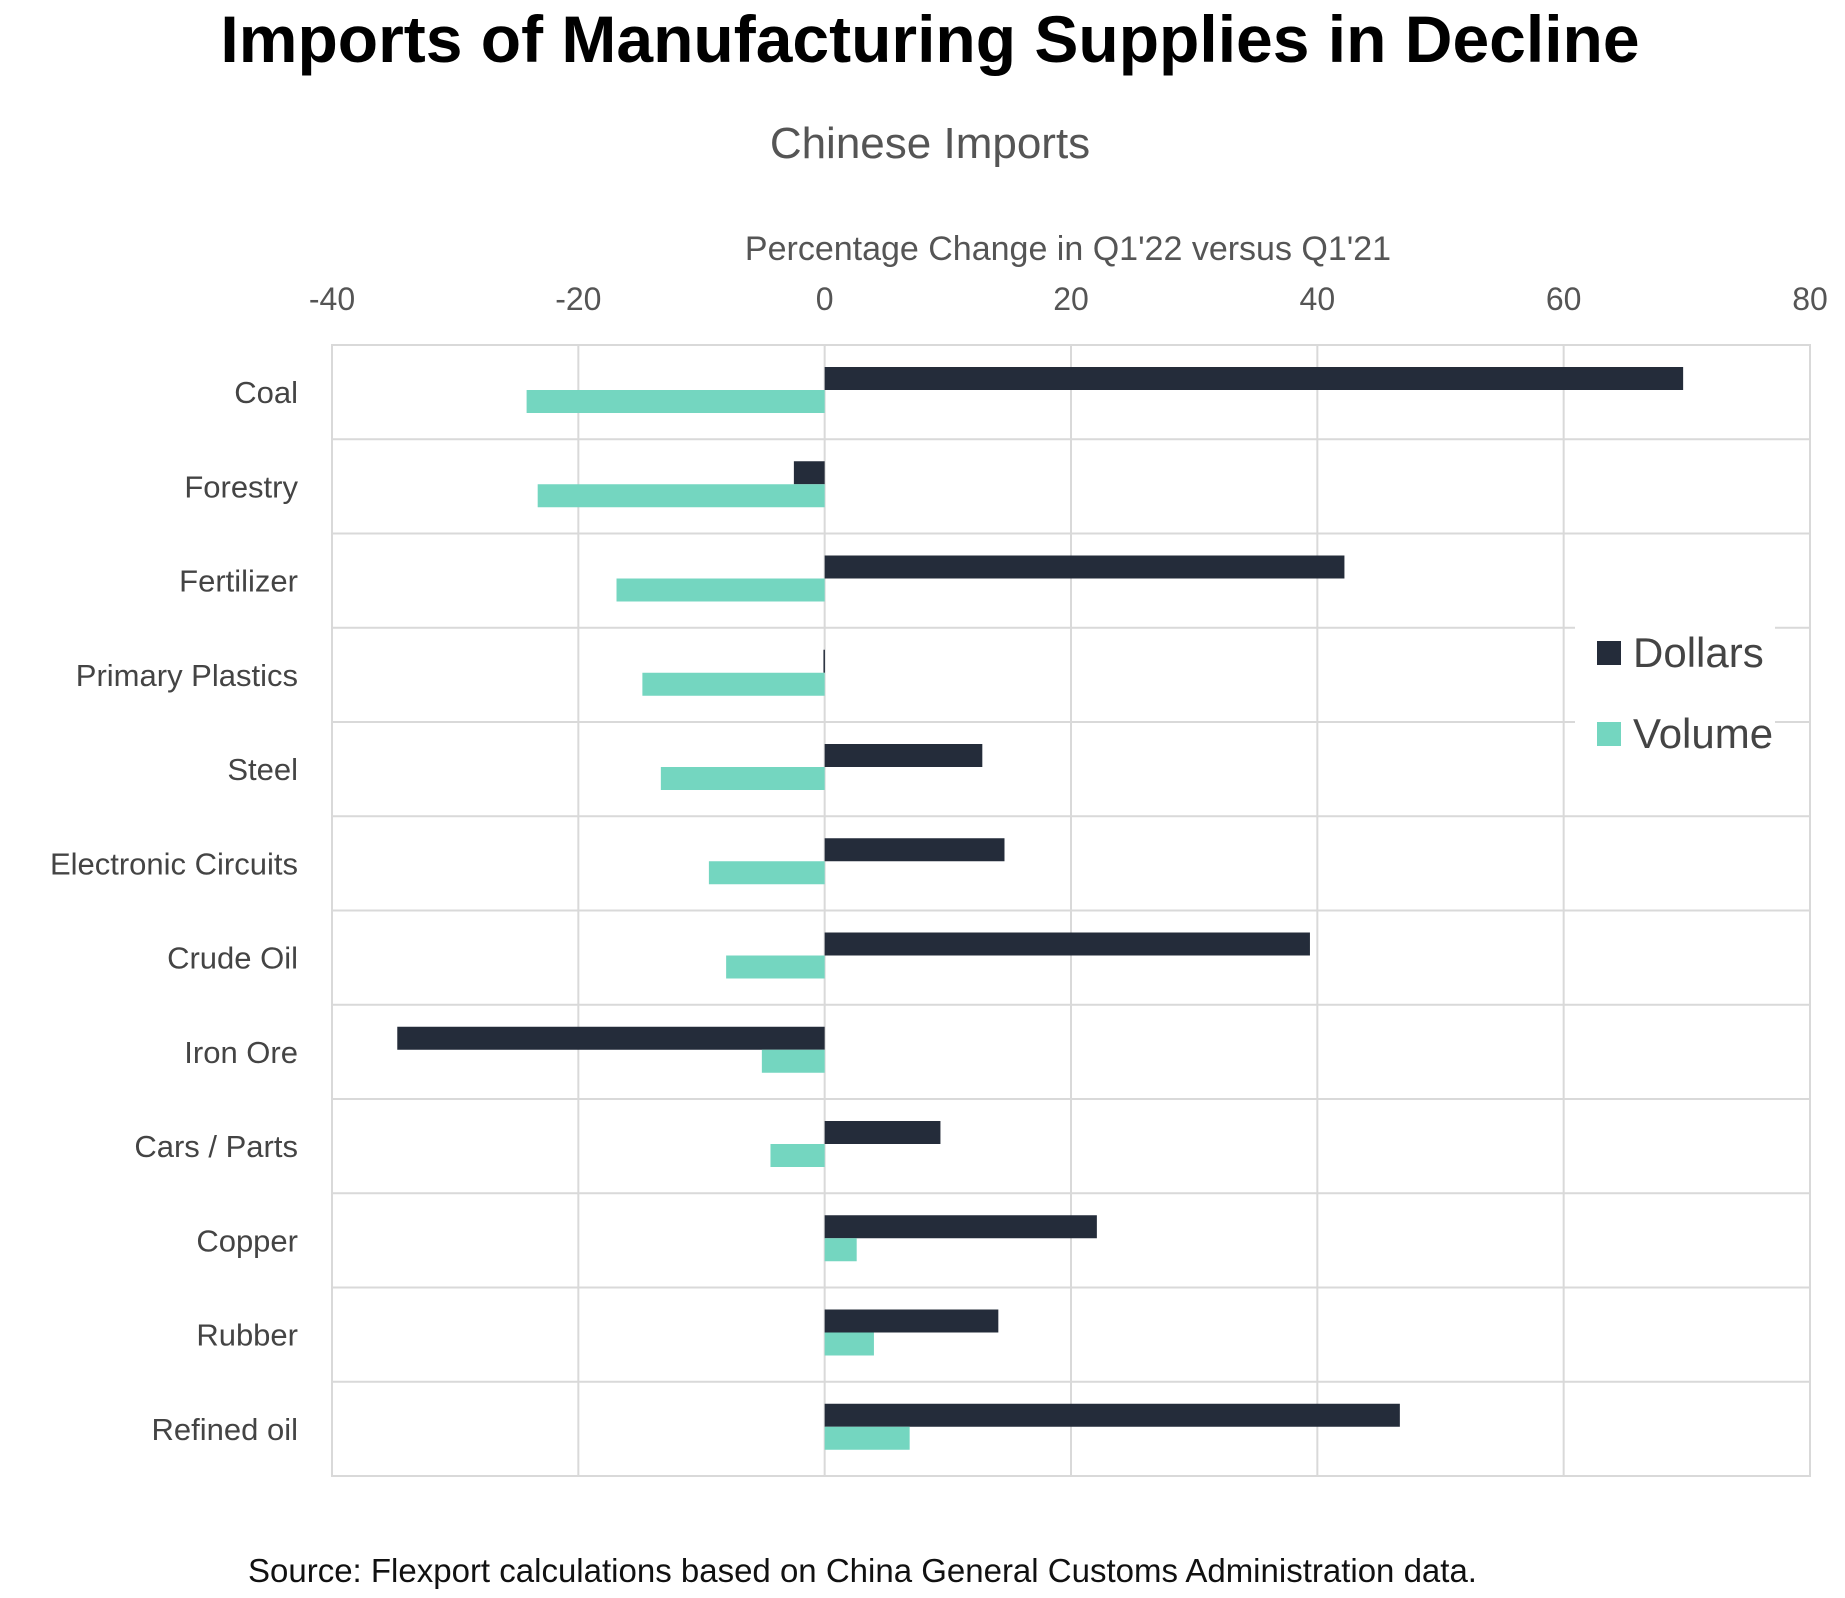  I want to click on category-label: Cars / Parts, so click(216, 1146).